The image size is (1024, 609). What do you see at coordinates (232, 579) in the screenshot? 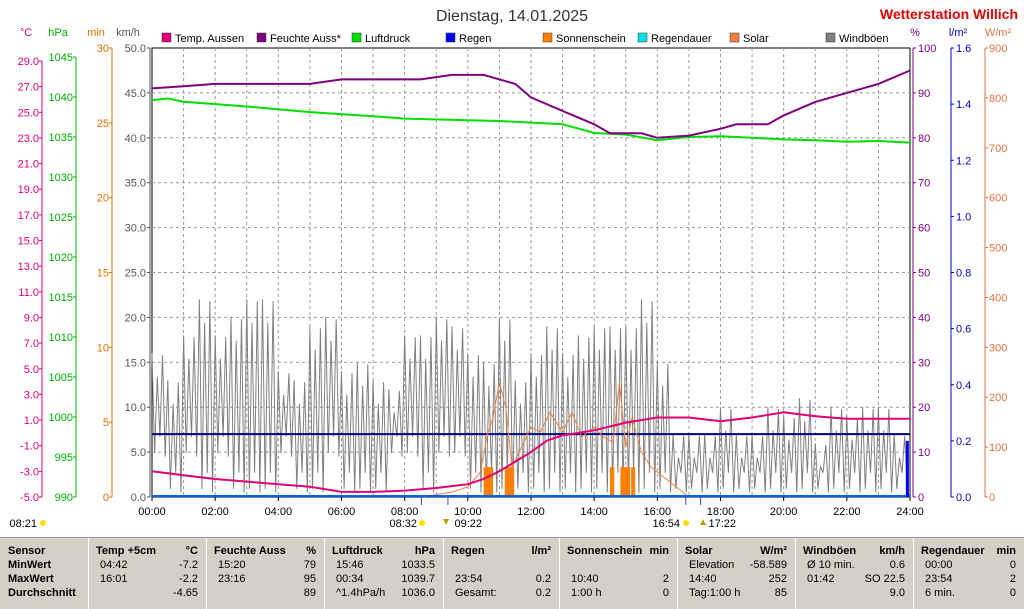
I see `summary-cell-time: 23:16` at bounding box center [232, 579].